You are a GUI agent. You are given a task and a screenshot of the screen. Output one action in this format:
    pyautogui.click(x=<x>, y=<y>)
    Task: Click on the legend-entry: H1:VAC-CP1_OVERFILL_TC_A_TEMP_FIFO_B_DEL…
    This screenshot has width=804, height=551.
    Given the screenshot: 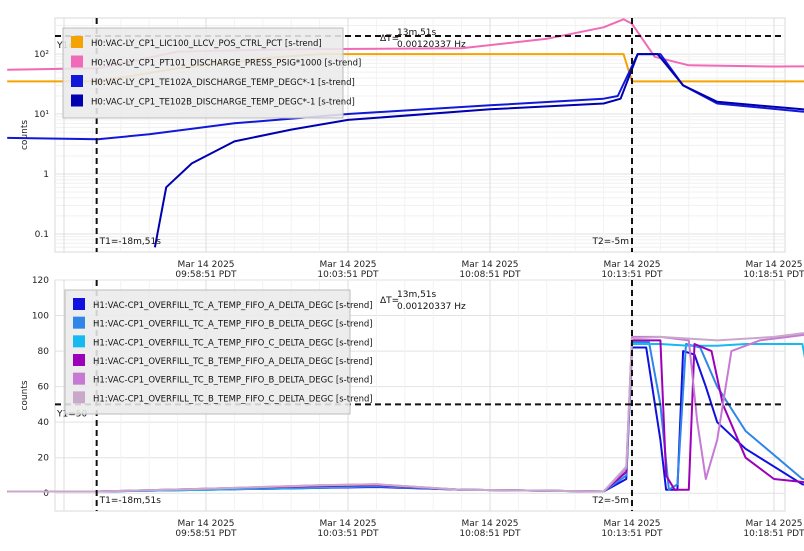 What is the action you would take?
    pyautogui.click(x=233, y=325)
    